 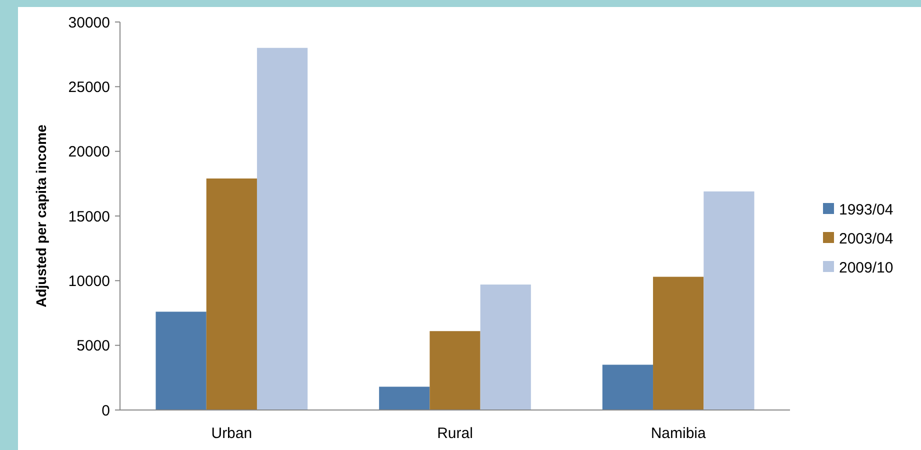 What do you see at coordinates (93, 346) in the screenshot?
I see `y-tick-label: 5000` at bounding box center [93, 346].